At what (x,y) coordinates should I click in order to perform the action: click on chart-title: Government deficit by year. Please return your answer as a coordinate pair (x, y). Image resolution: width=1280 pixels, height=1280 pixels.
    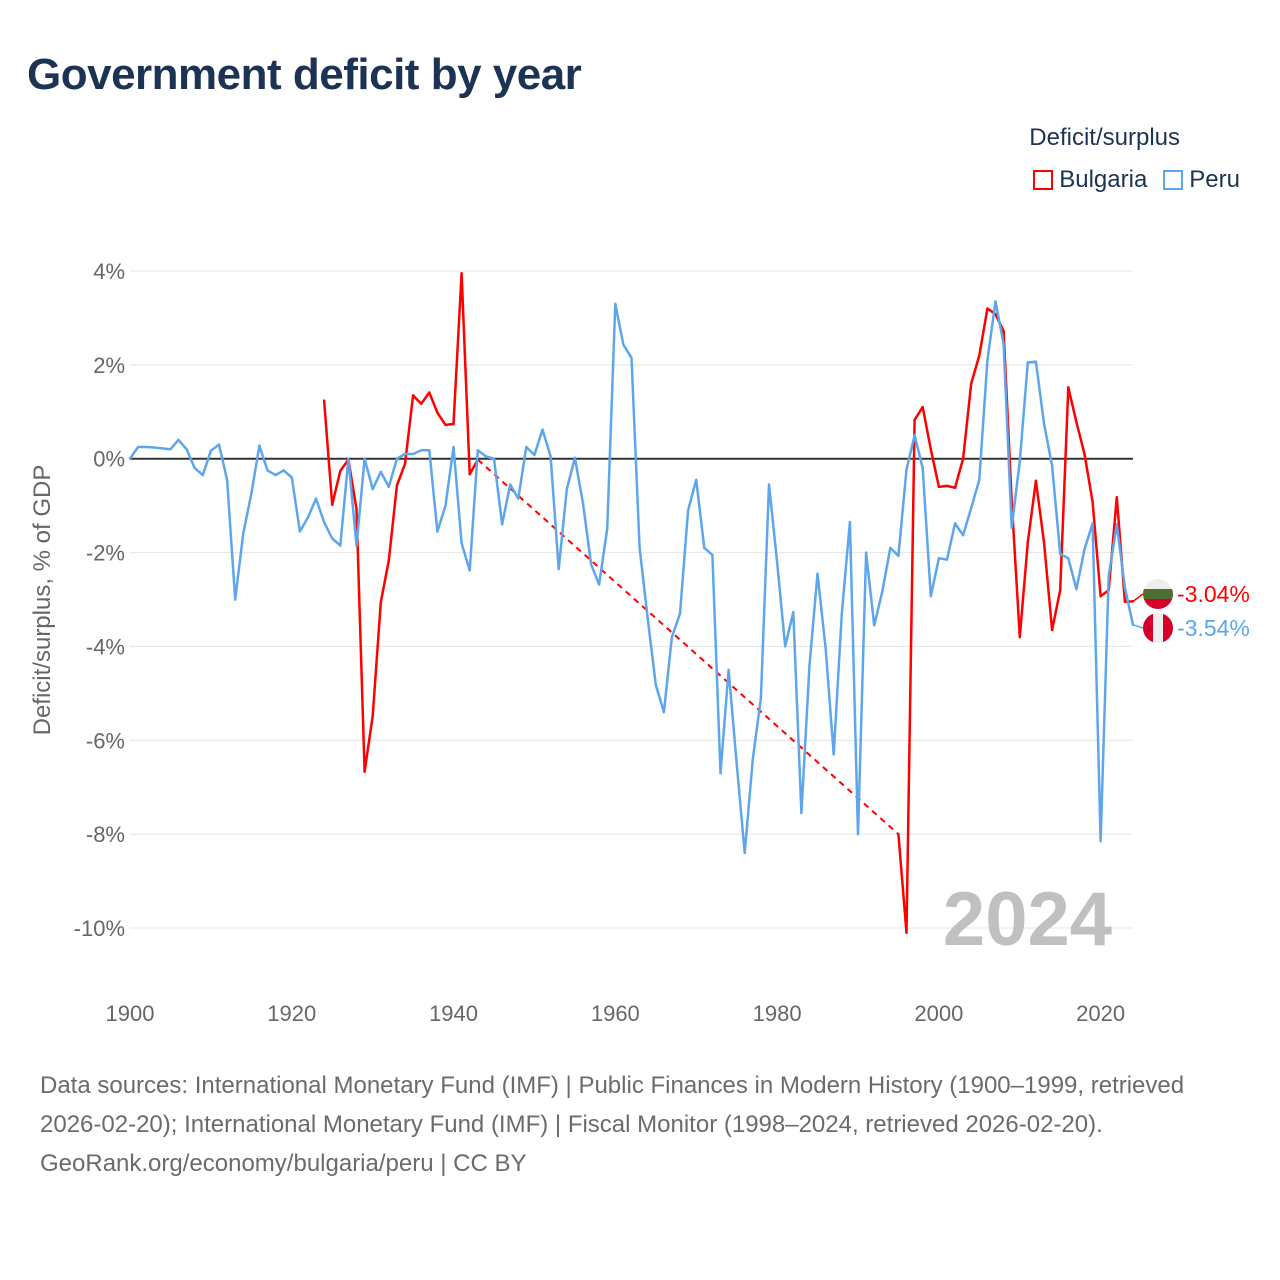
    Looking at the image, I should click on (304, 74).